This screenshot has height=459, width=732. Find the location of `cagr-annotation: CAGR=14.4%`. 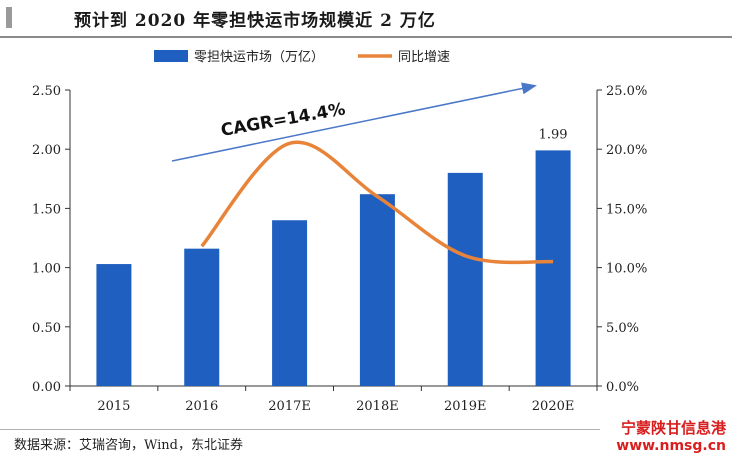

cagr-annotation: CAGR=14.4% is located at coordinates (354, 122).